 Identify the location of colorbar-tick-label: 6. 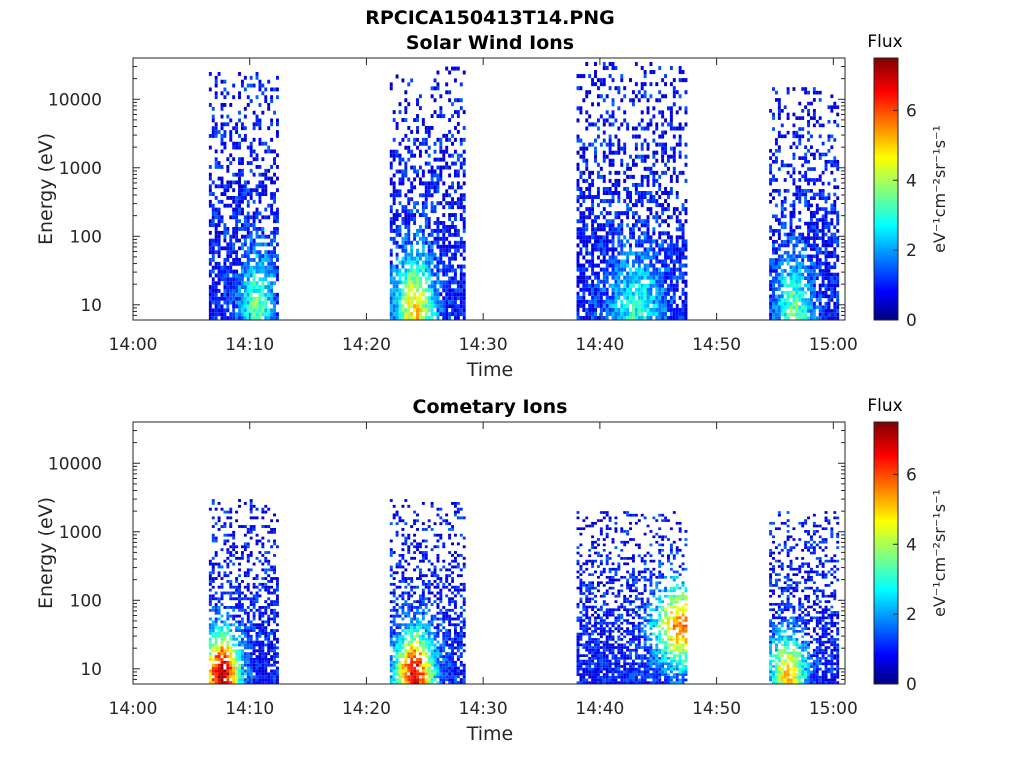
(911, 111).